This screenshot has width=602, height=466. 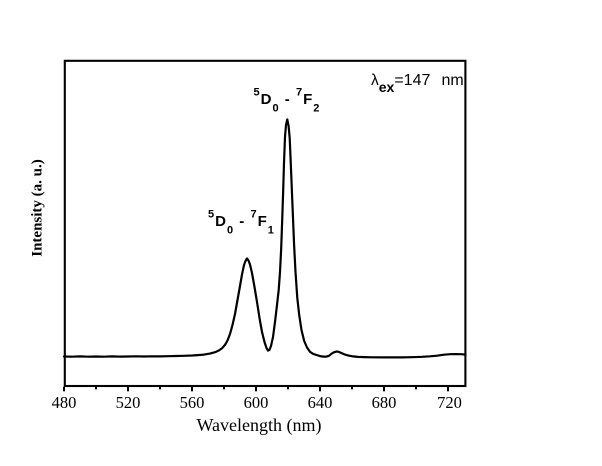 I want to click on svg-text: 480, so click(x=64, y=402).